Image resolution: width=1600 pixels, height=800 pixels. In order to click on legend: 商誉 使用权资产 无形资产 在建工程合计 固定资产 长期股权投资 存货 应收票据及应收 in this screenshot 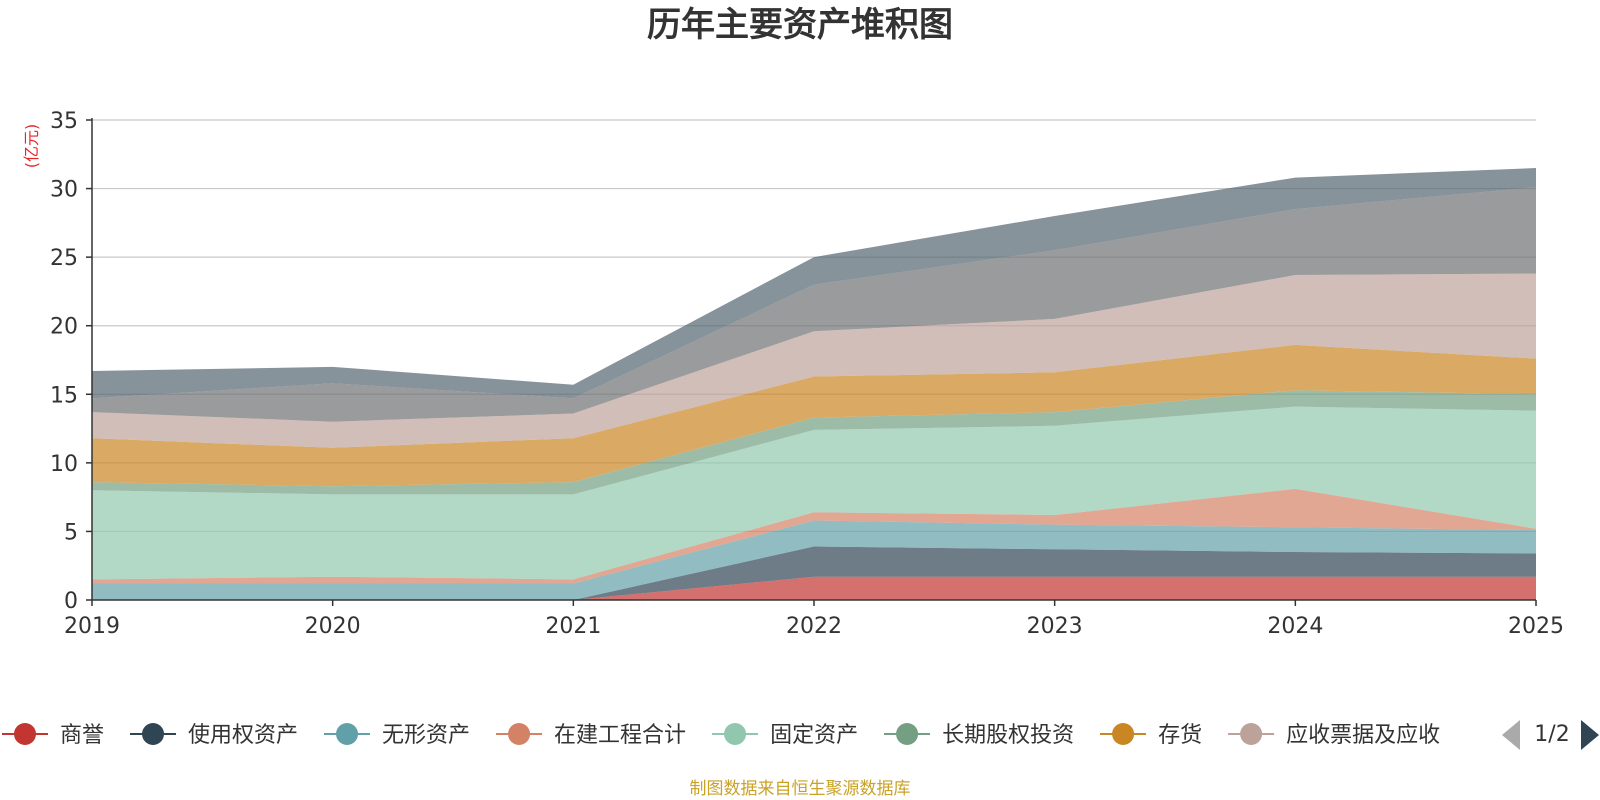, I will do `click(721, 735)`.